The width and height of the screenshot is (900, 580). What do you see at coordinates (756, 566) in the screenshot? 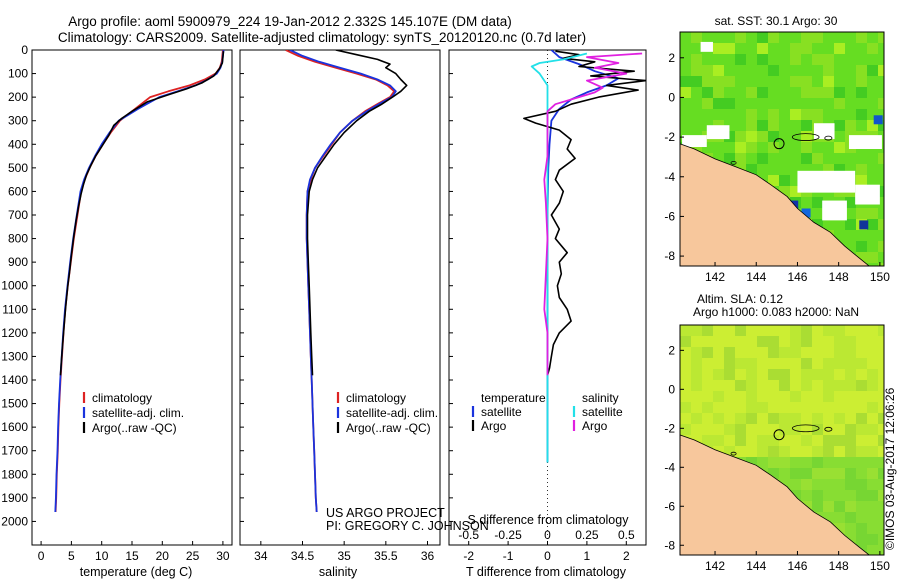
I see `map-x-tick-label: 144` at bounding box center [756, 566].